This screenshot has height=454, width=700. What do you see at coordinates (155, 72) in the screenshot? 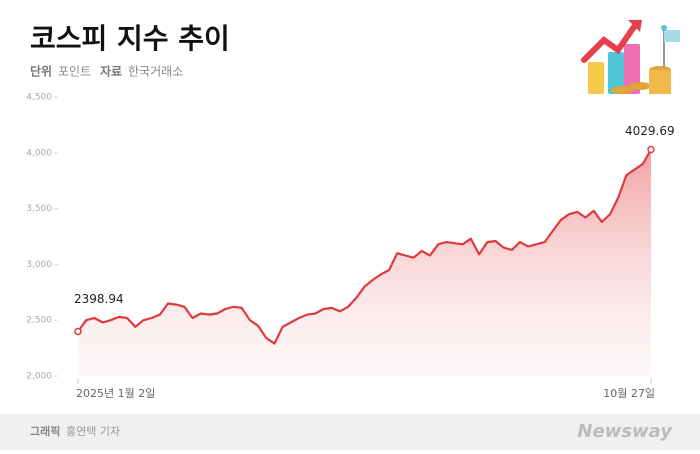
I see `source: 한국거래소` at bounding box center [155, 72].